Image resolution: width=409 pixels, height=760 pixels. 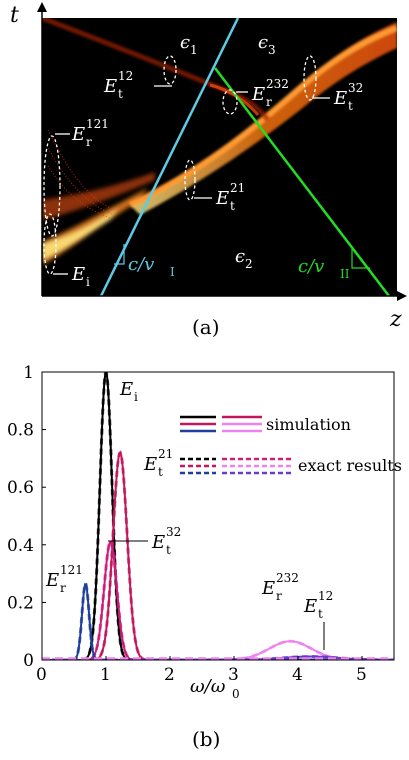 What do you see at coordinates (350, 465) in the screenshot?
I see `legend-exact: exact results` at bounding box center [350, 465].